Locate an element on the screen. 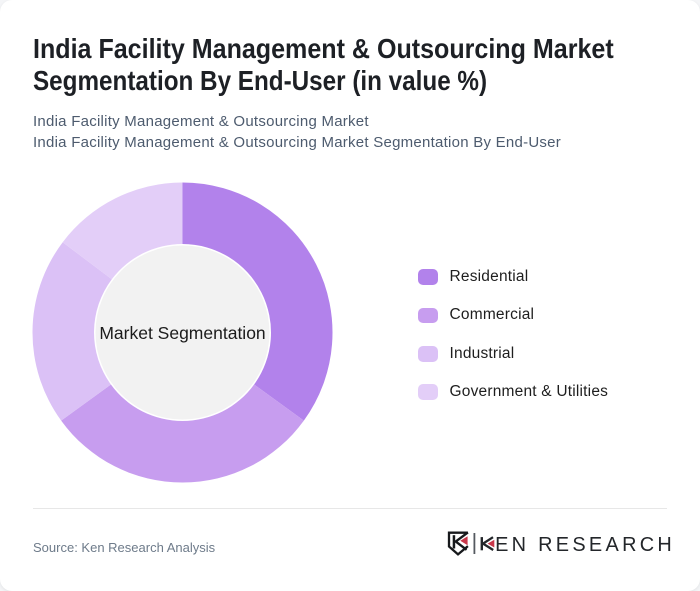 The image size is (700, 591). svg-text:KEN RESEARCH: K EN RESEARCH is located at coordinates (576, 545).